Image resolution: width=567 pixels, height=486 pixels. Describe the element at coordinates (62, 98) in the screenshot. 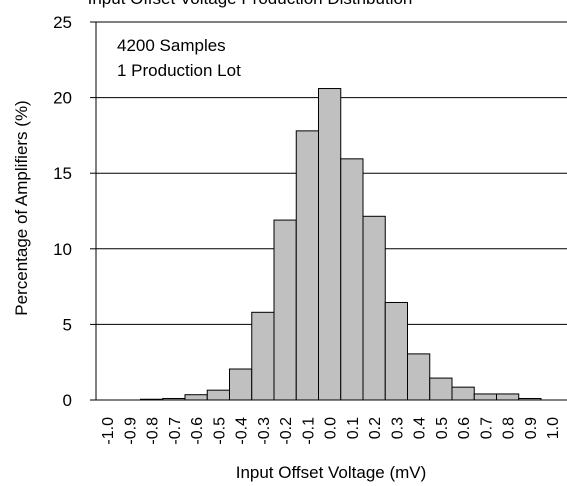

I see `y-tick-label: 20` at that location.